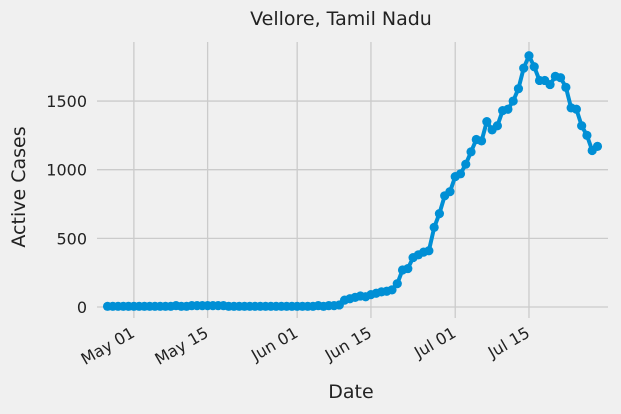  Describe the element at coordinates (66, 204) in the screenshot. I see `y-tick-labels: 0 500 1000 1500` at that location.